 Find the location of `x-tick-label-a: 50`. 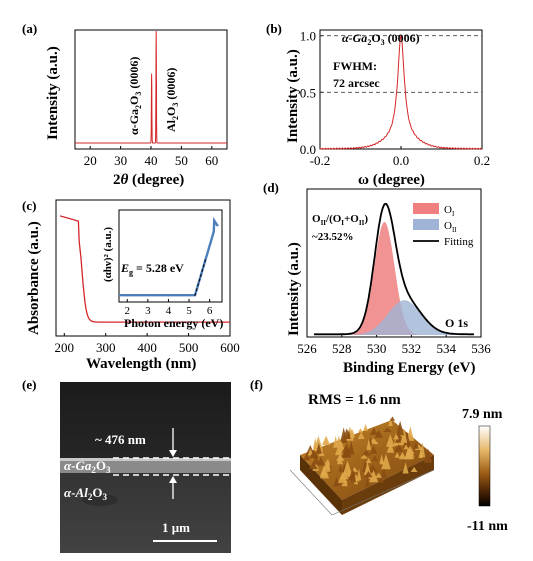

x-tick-label-a: 50 is located at coordinates (181, 160).